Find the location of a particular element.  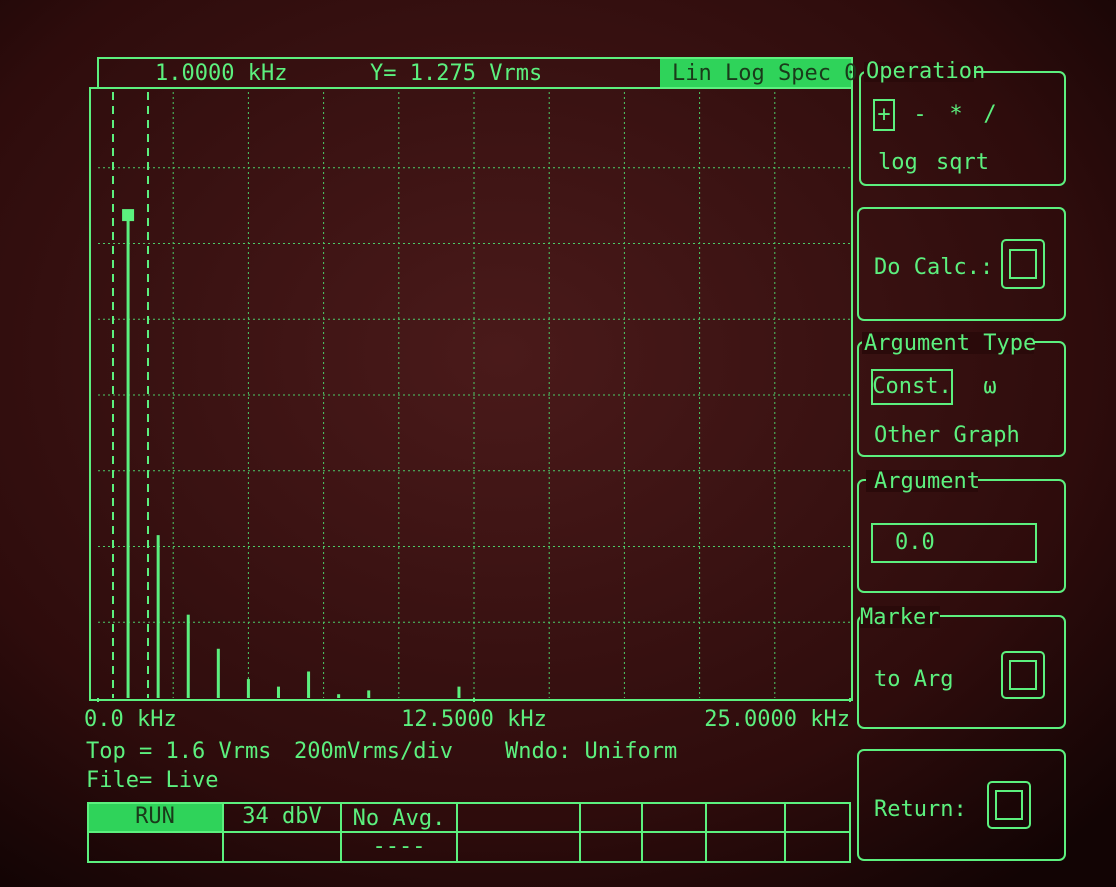

per-div: 200mVrms/div is located at coordinates (373, 751).